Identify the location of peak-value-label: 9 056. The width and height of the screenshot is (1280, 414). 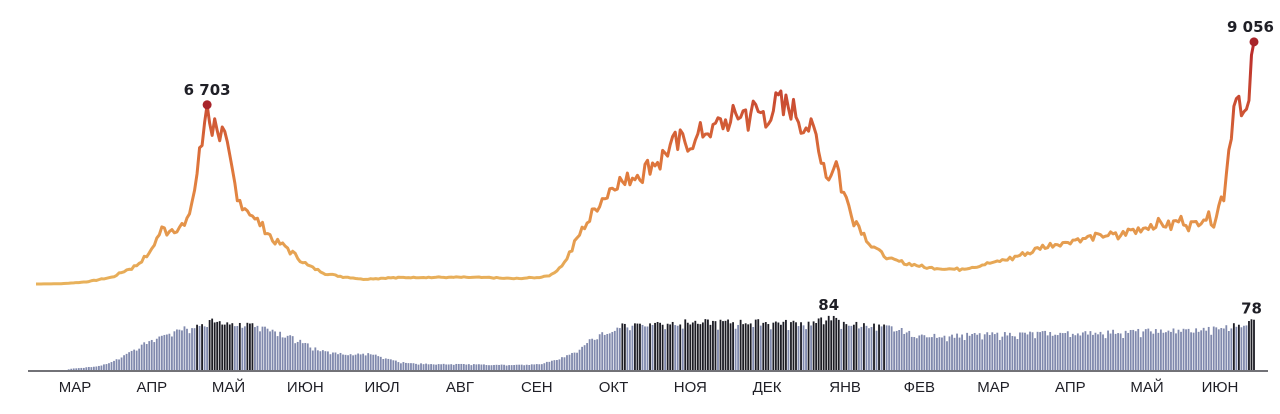
(1250, 27).